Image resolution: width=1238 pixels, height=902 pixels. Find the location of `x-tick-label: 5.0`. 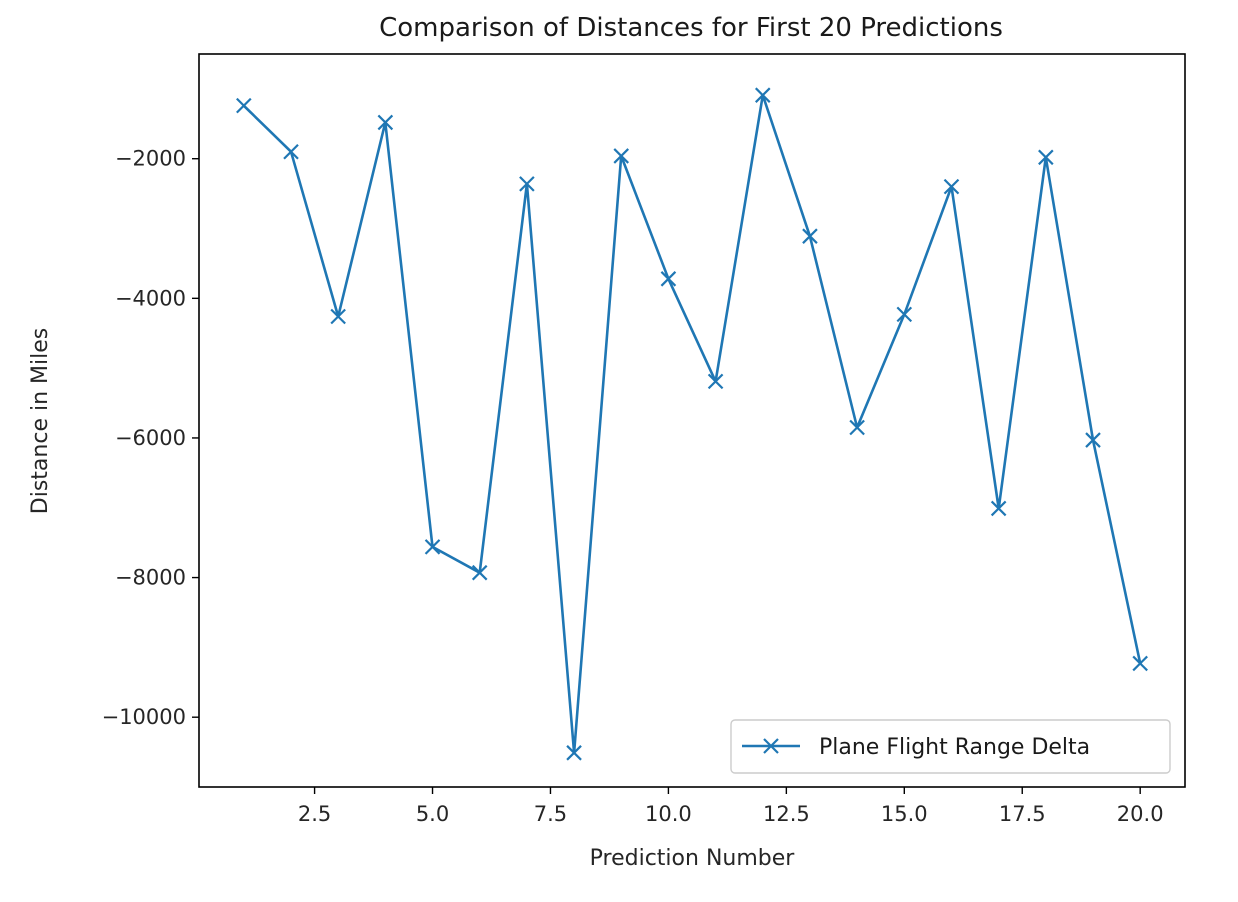

x-tick-label: 5.0 is located at coordinates (432, 814).